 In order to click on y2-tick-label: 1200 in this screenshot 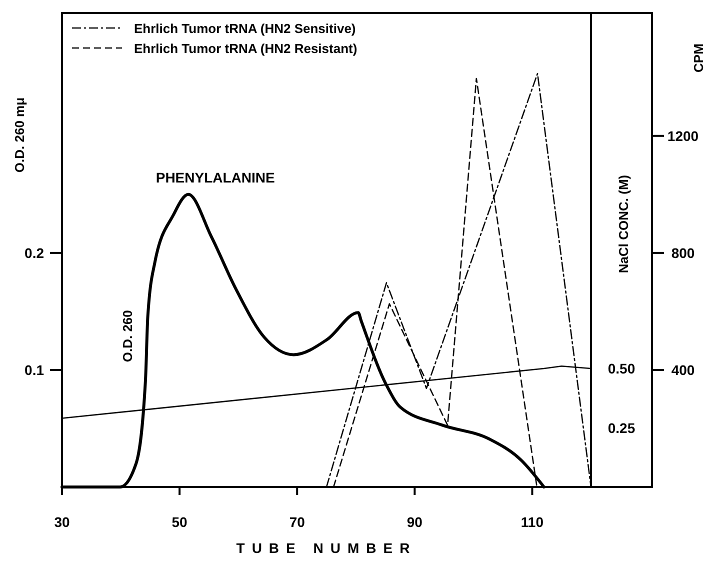, I will do `click(683, 136)`.